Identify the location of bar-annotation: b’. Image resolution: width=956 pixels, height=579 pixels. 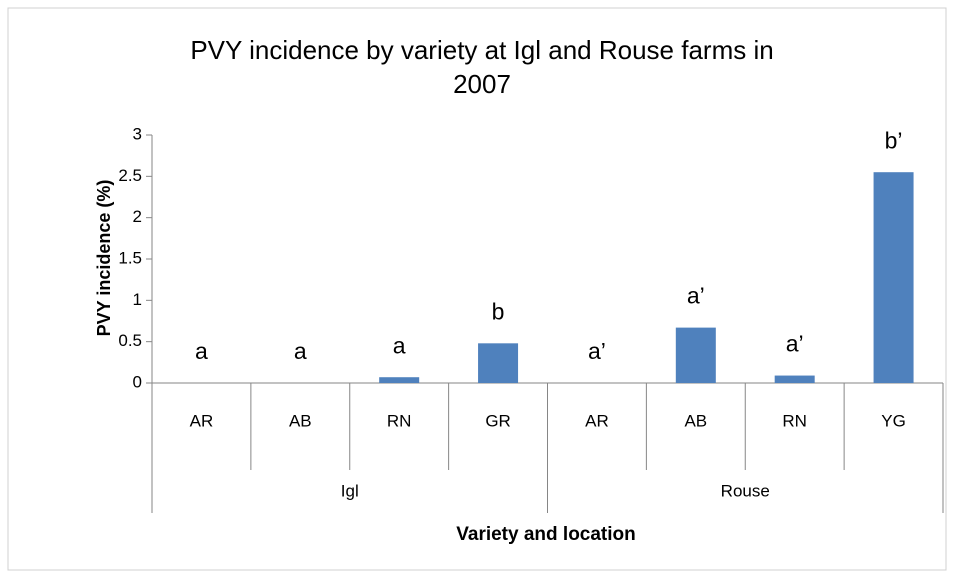
(894, 140).